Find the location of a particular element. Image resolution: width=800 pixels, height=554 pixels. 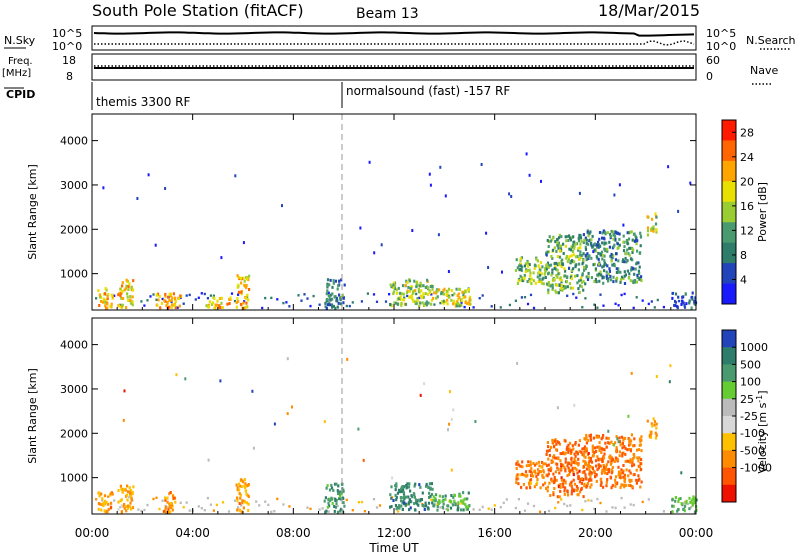

x-tick-label: 00:00 is located at coordinates (92, 533).